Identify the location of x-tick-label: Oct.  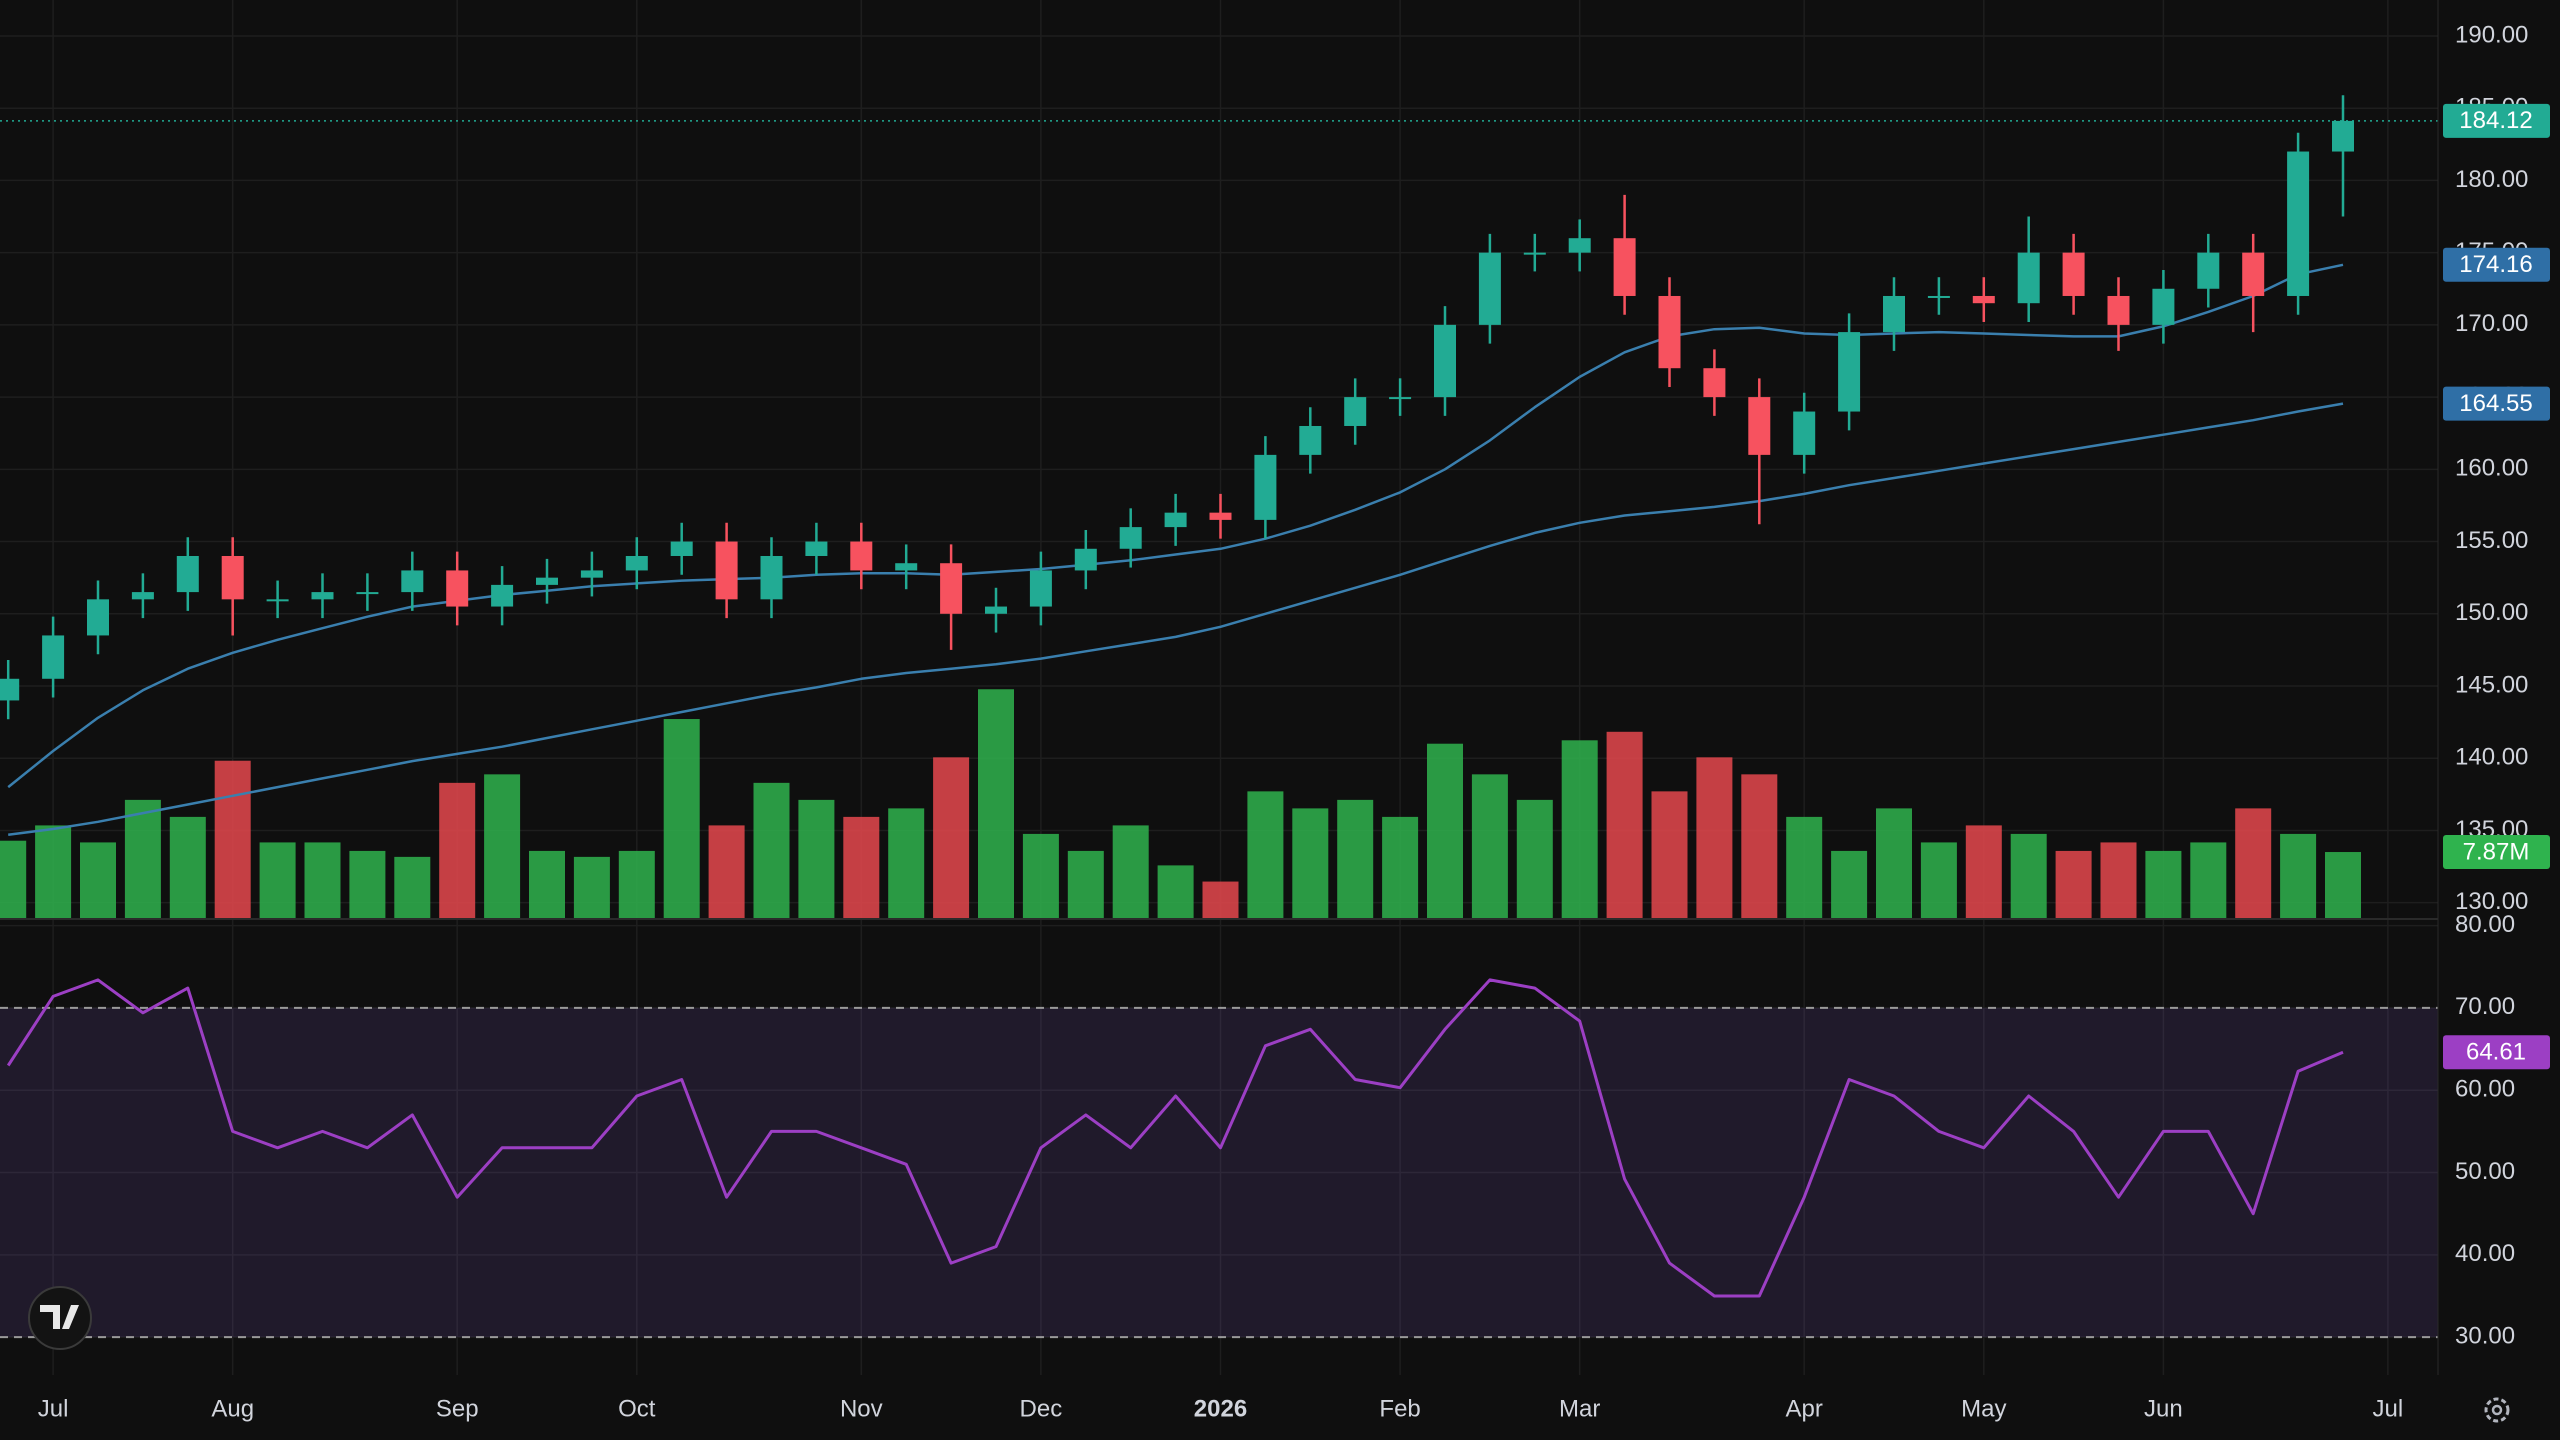
(637, 1408).